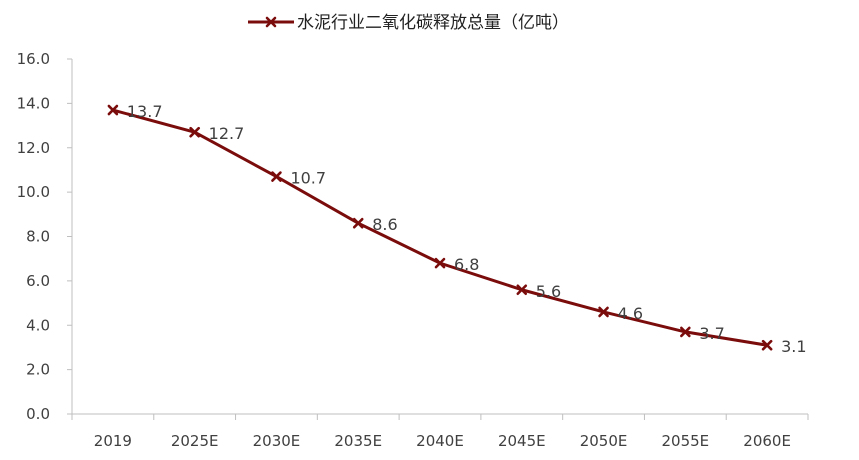 This screenshot has width=859, height=460. I want to click on legend: 水泥行业二氧化碳释放总量（亿吨）, so click(408, 23).